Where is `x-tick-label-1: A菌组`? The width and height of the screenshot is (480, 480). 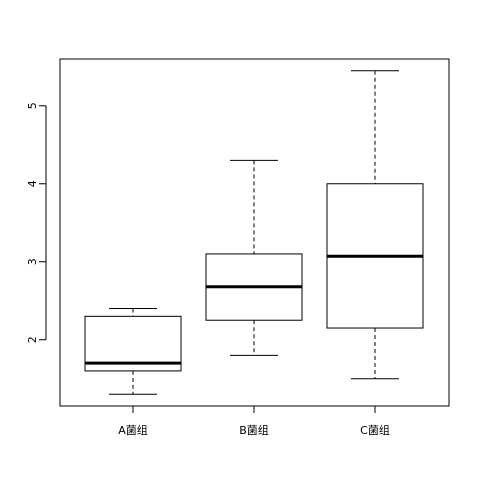 x-tick-label-1: A菌组 is located at coordinates (133, 430).